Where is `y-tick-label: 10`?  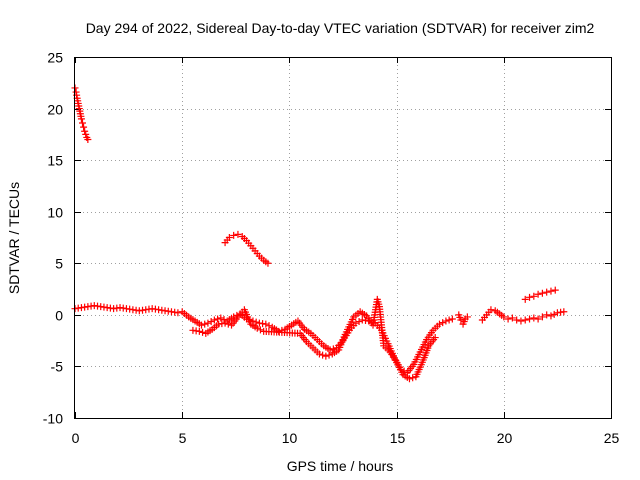 y-tick-label: 10 is located at coordinates (55, 213).